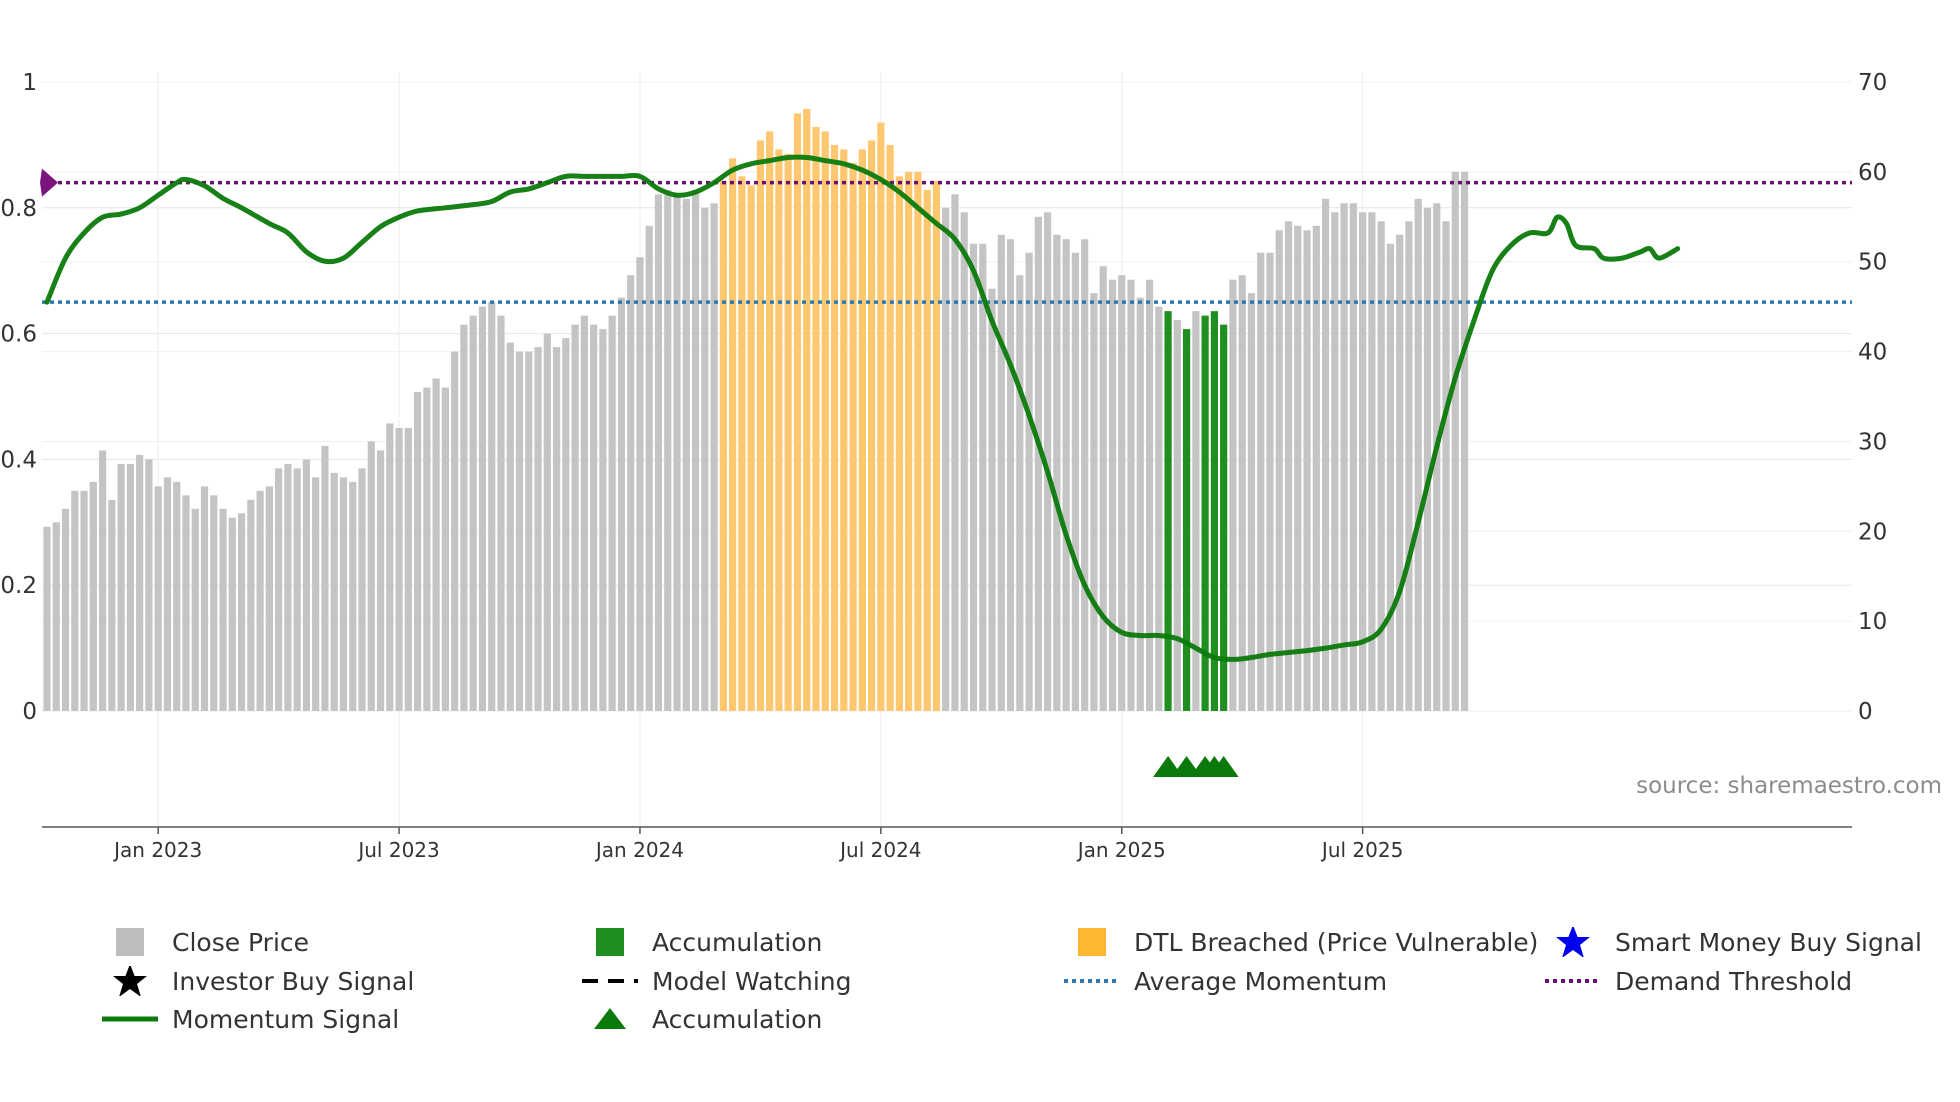  I want to click on right-tick-label: 10, so click(1872, 622).